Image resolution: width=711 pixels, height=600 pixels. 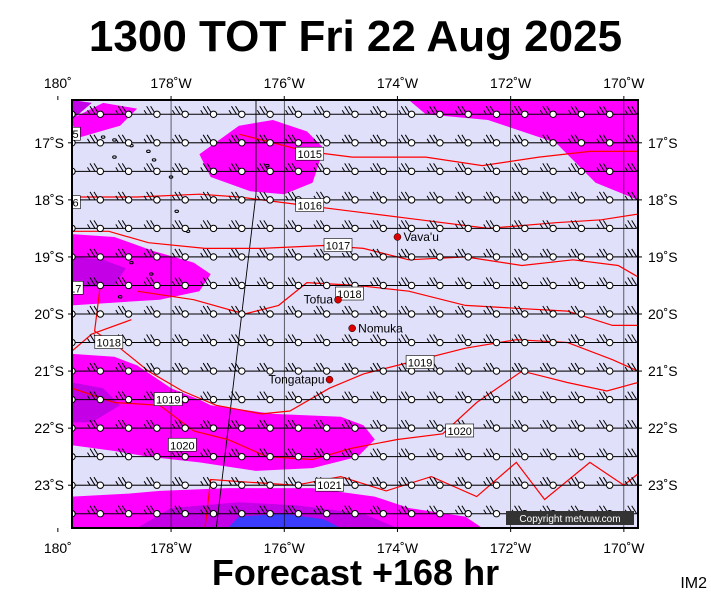 I want to click on place-markers: Vava'u Tofua Nomuka Tongatapu, so click(x=353, y=308).